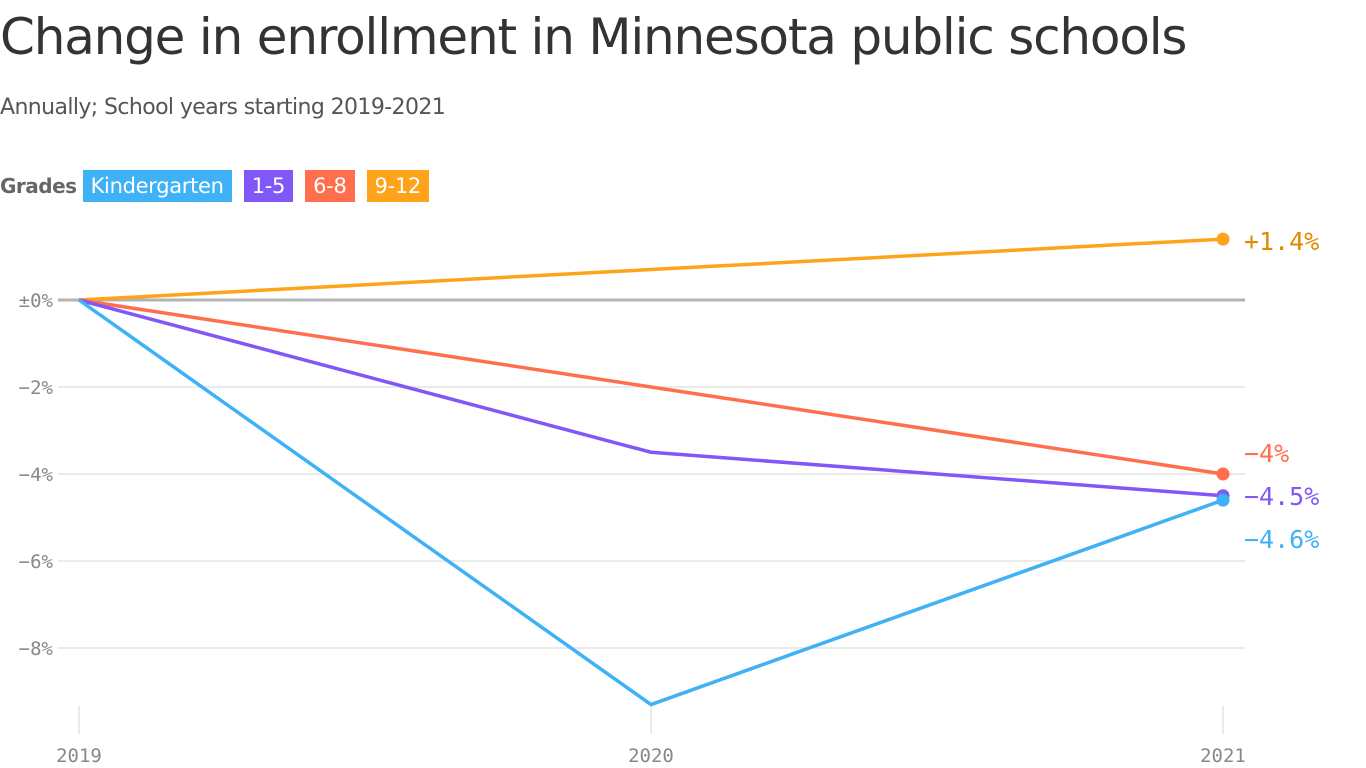  What do you see at coordinates (330, 186) in the screenshot?
I see `legend-item-6-8: 6-8` at bounding box center [330, 186].